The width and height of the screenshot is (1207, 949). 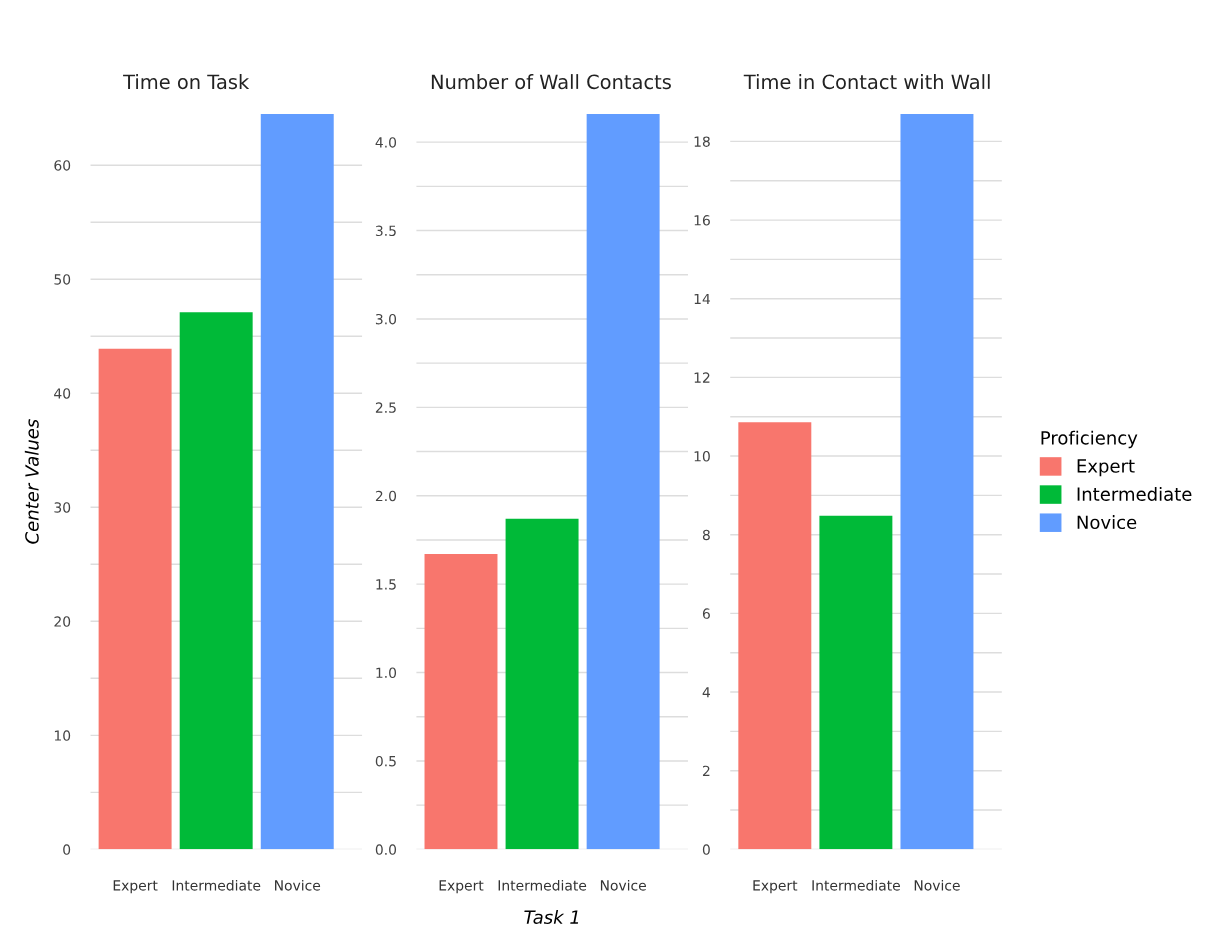 I want to click on y-tick-label: 0.0, so click(x=386, y=849).